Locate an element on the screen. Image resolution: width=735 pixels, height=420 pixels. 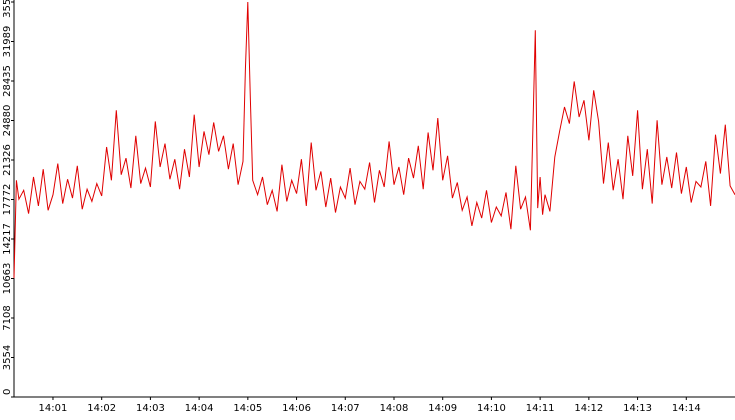
y-tick-label: 17772 is located at coordinates (7, 200).